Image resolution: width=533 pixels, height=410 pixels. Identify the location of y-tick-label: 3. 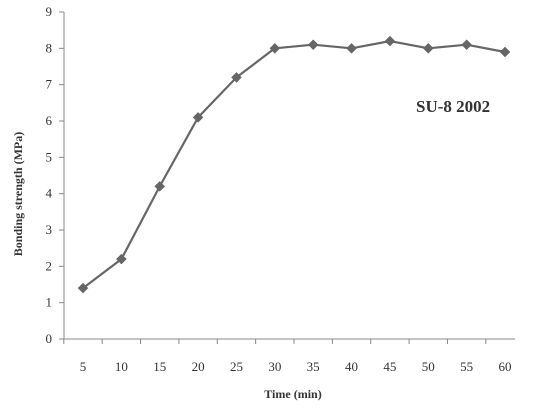
(49, 229).